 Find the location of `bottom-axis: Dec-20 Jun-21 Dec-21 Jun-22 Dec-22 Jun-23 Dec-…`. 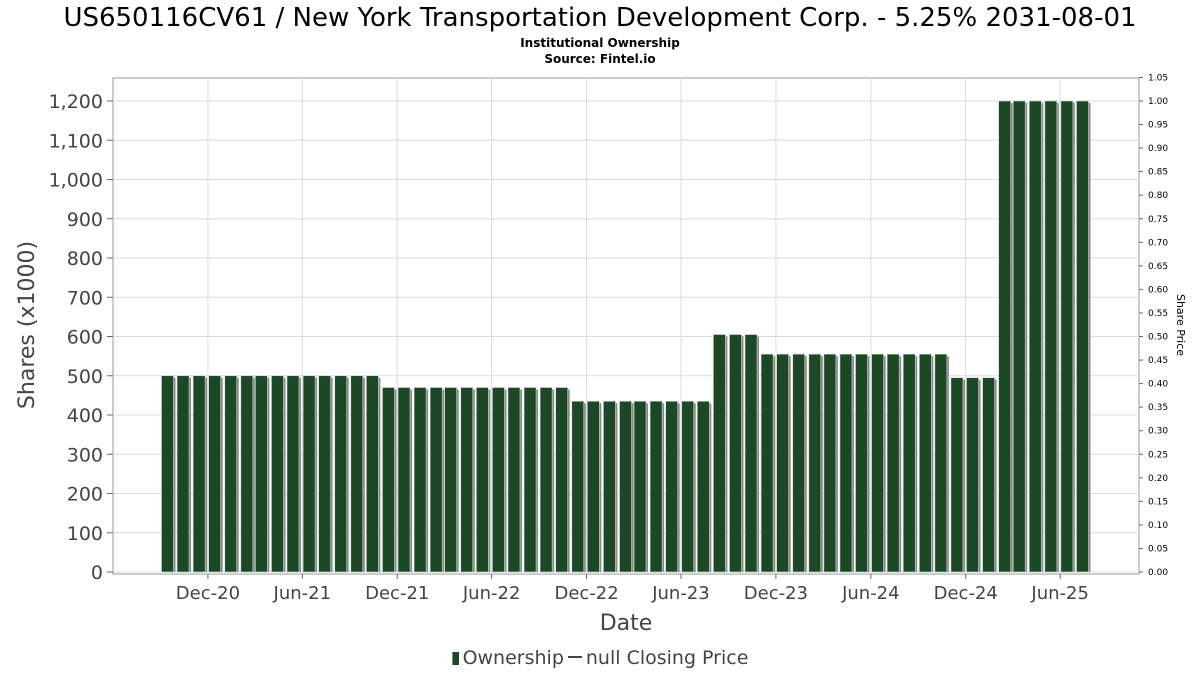

bottom-axis: Dec-20 Jun-21 Dec-21 Jun-22 Dec-22 Jun-23 Dec-… is located at coordinates (632, 589).